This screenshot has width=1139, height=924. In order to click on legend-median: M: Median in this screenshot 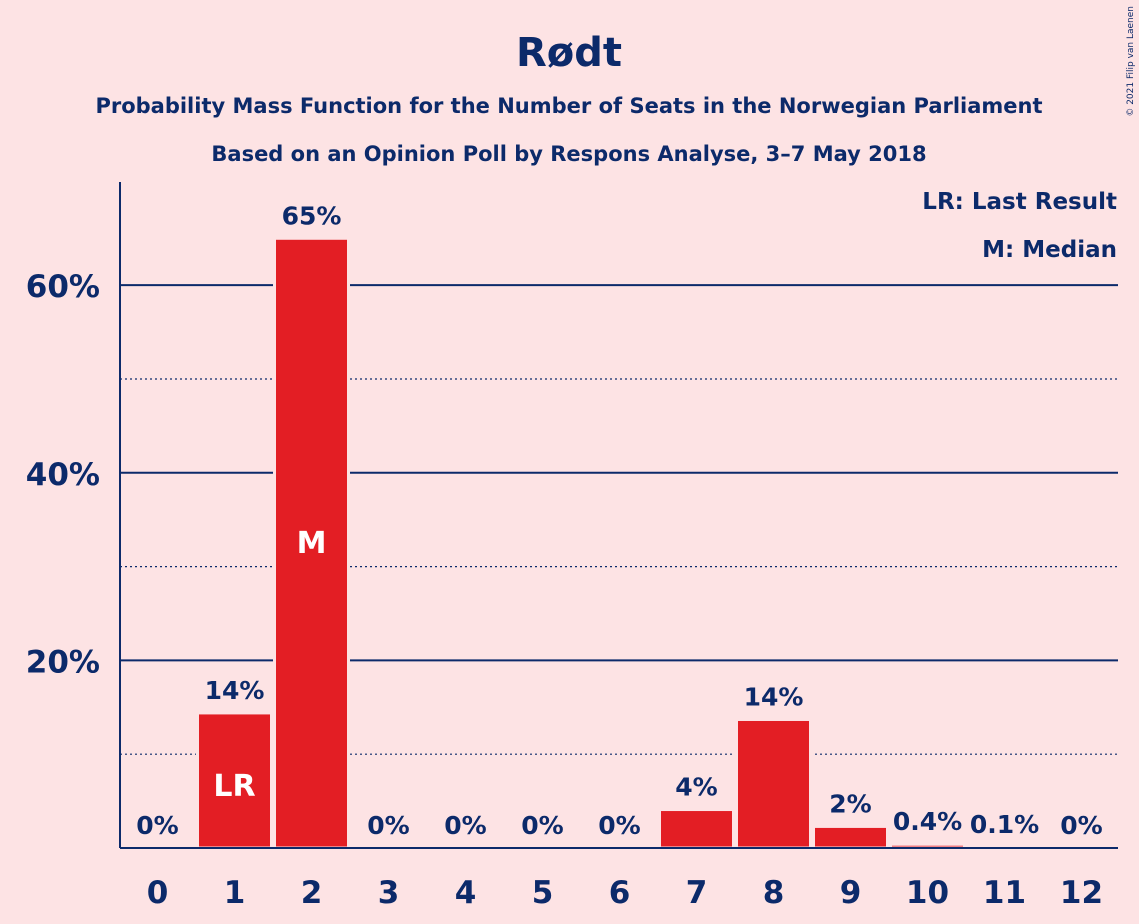, I will do `click(1049, 250)`.